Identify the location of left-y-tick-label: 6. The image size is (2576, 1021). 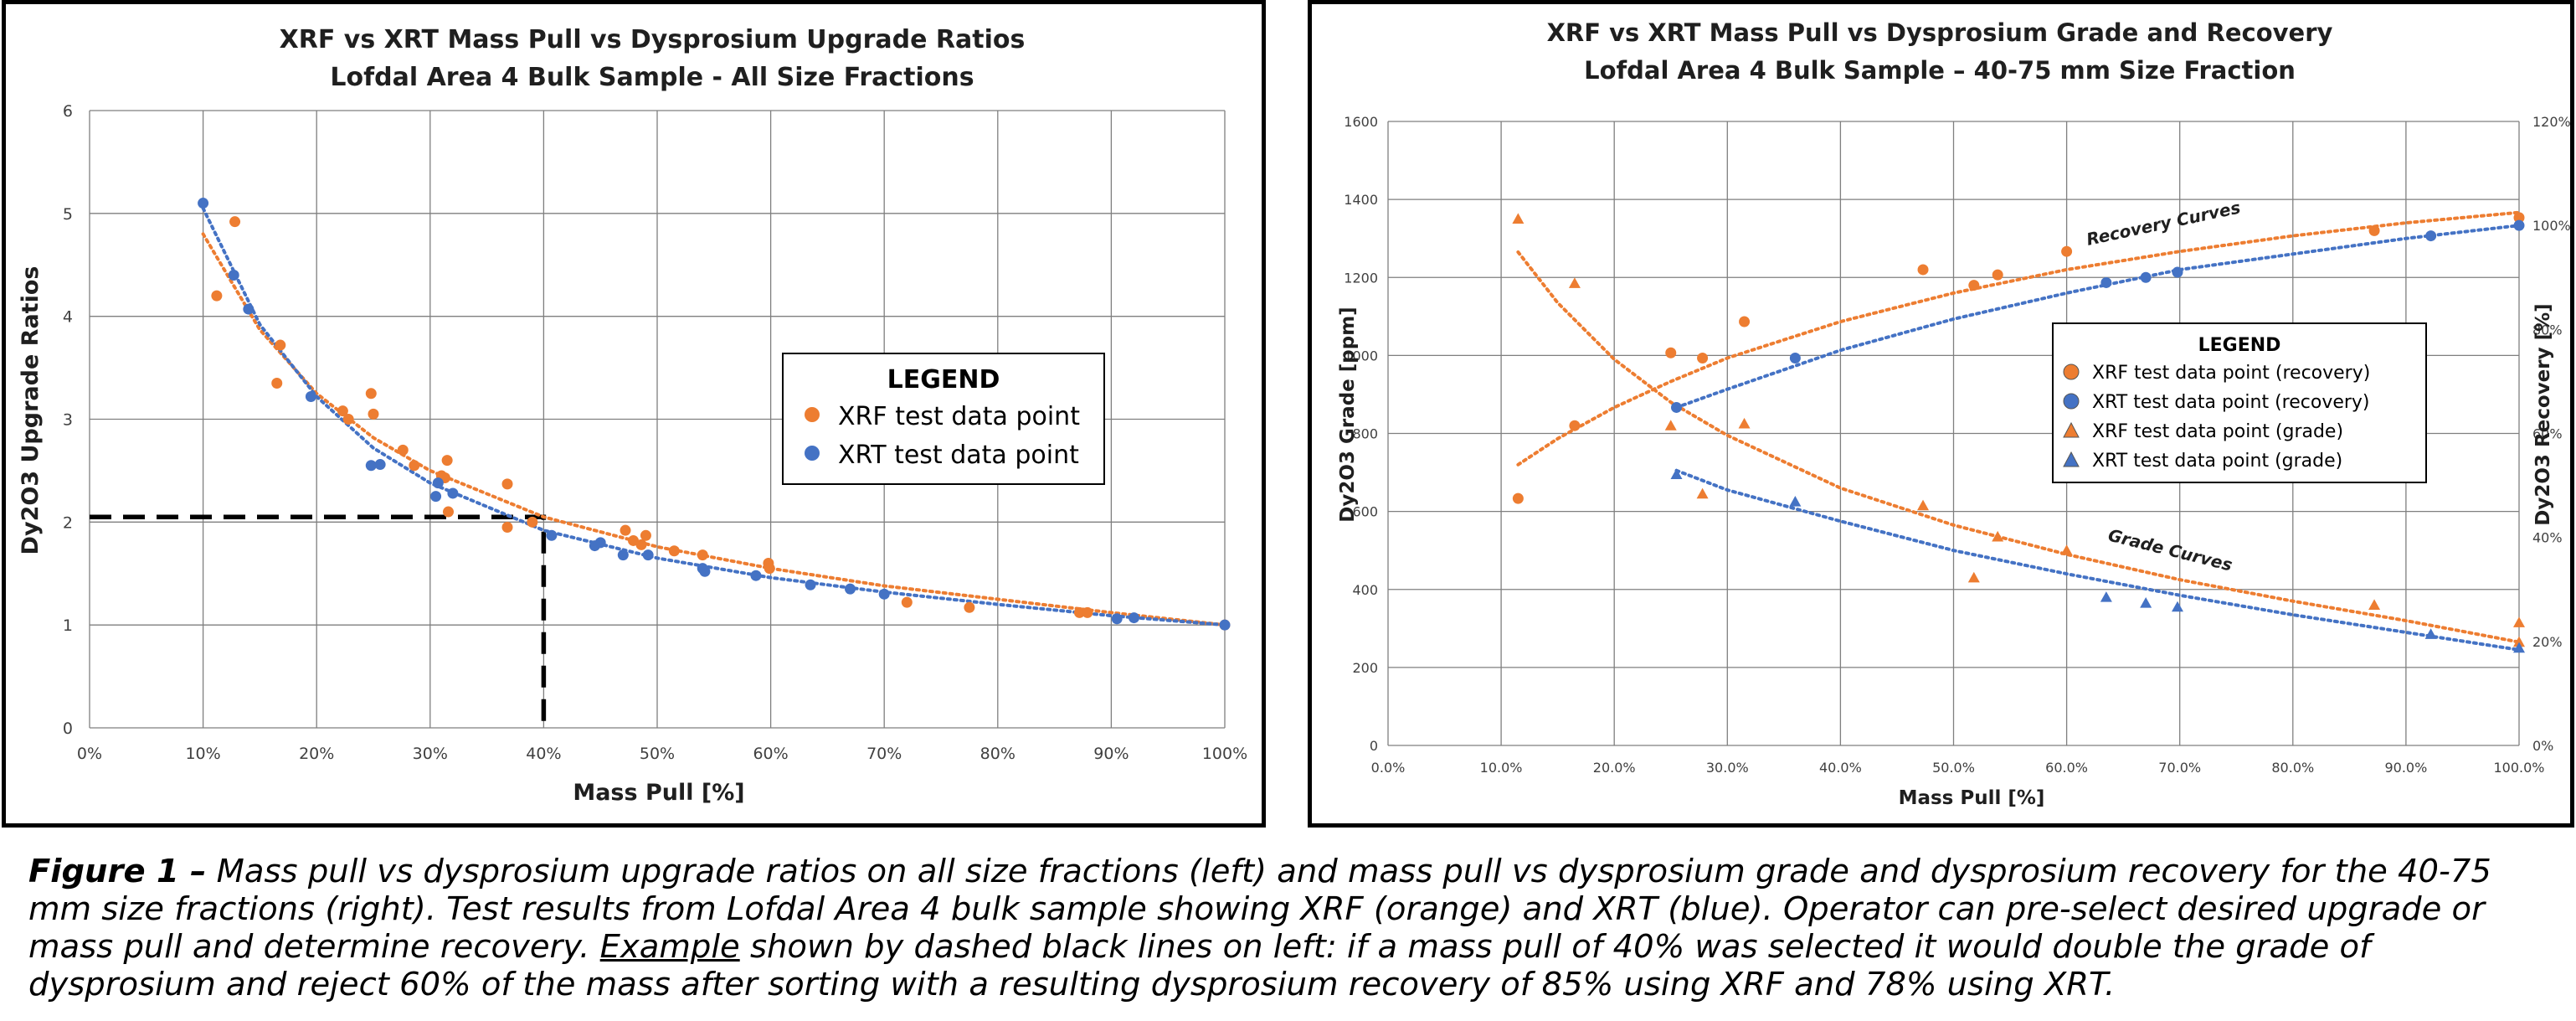
(68, 111).